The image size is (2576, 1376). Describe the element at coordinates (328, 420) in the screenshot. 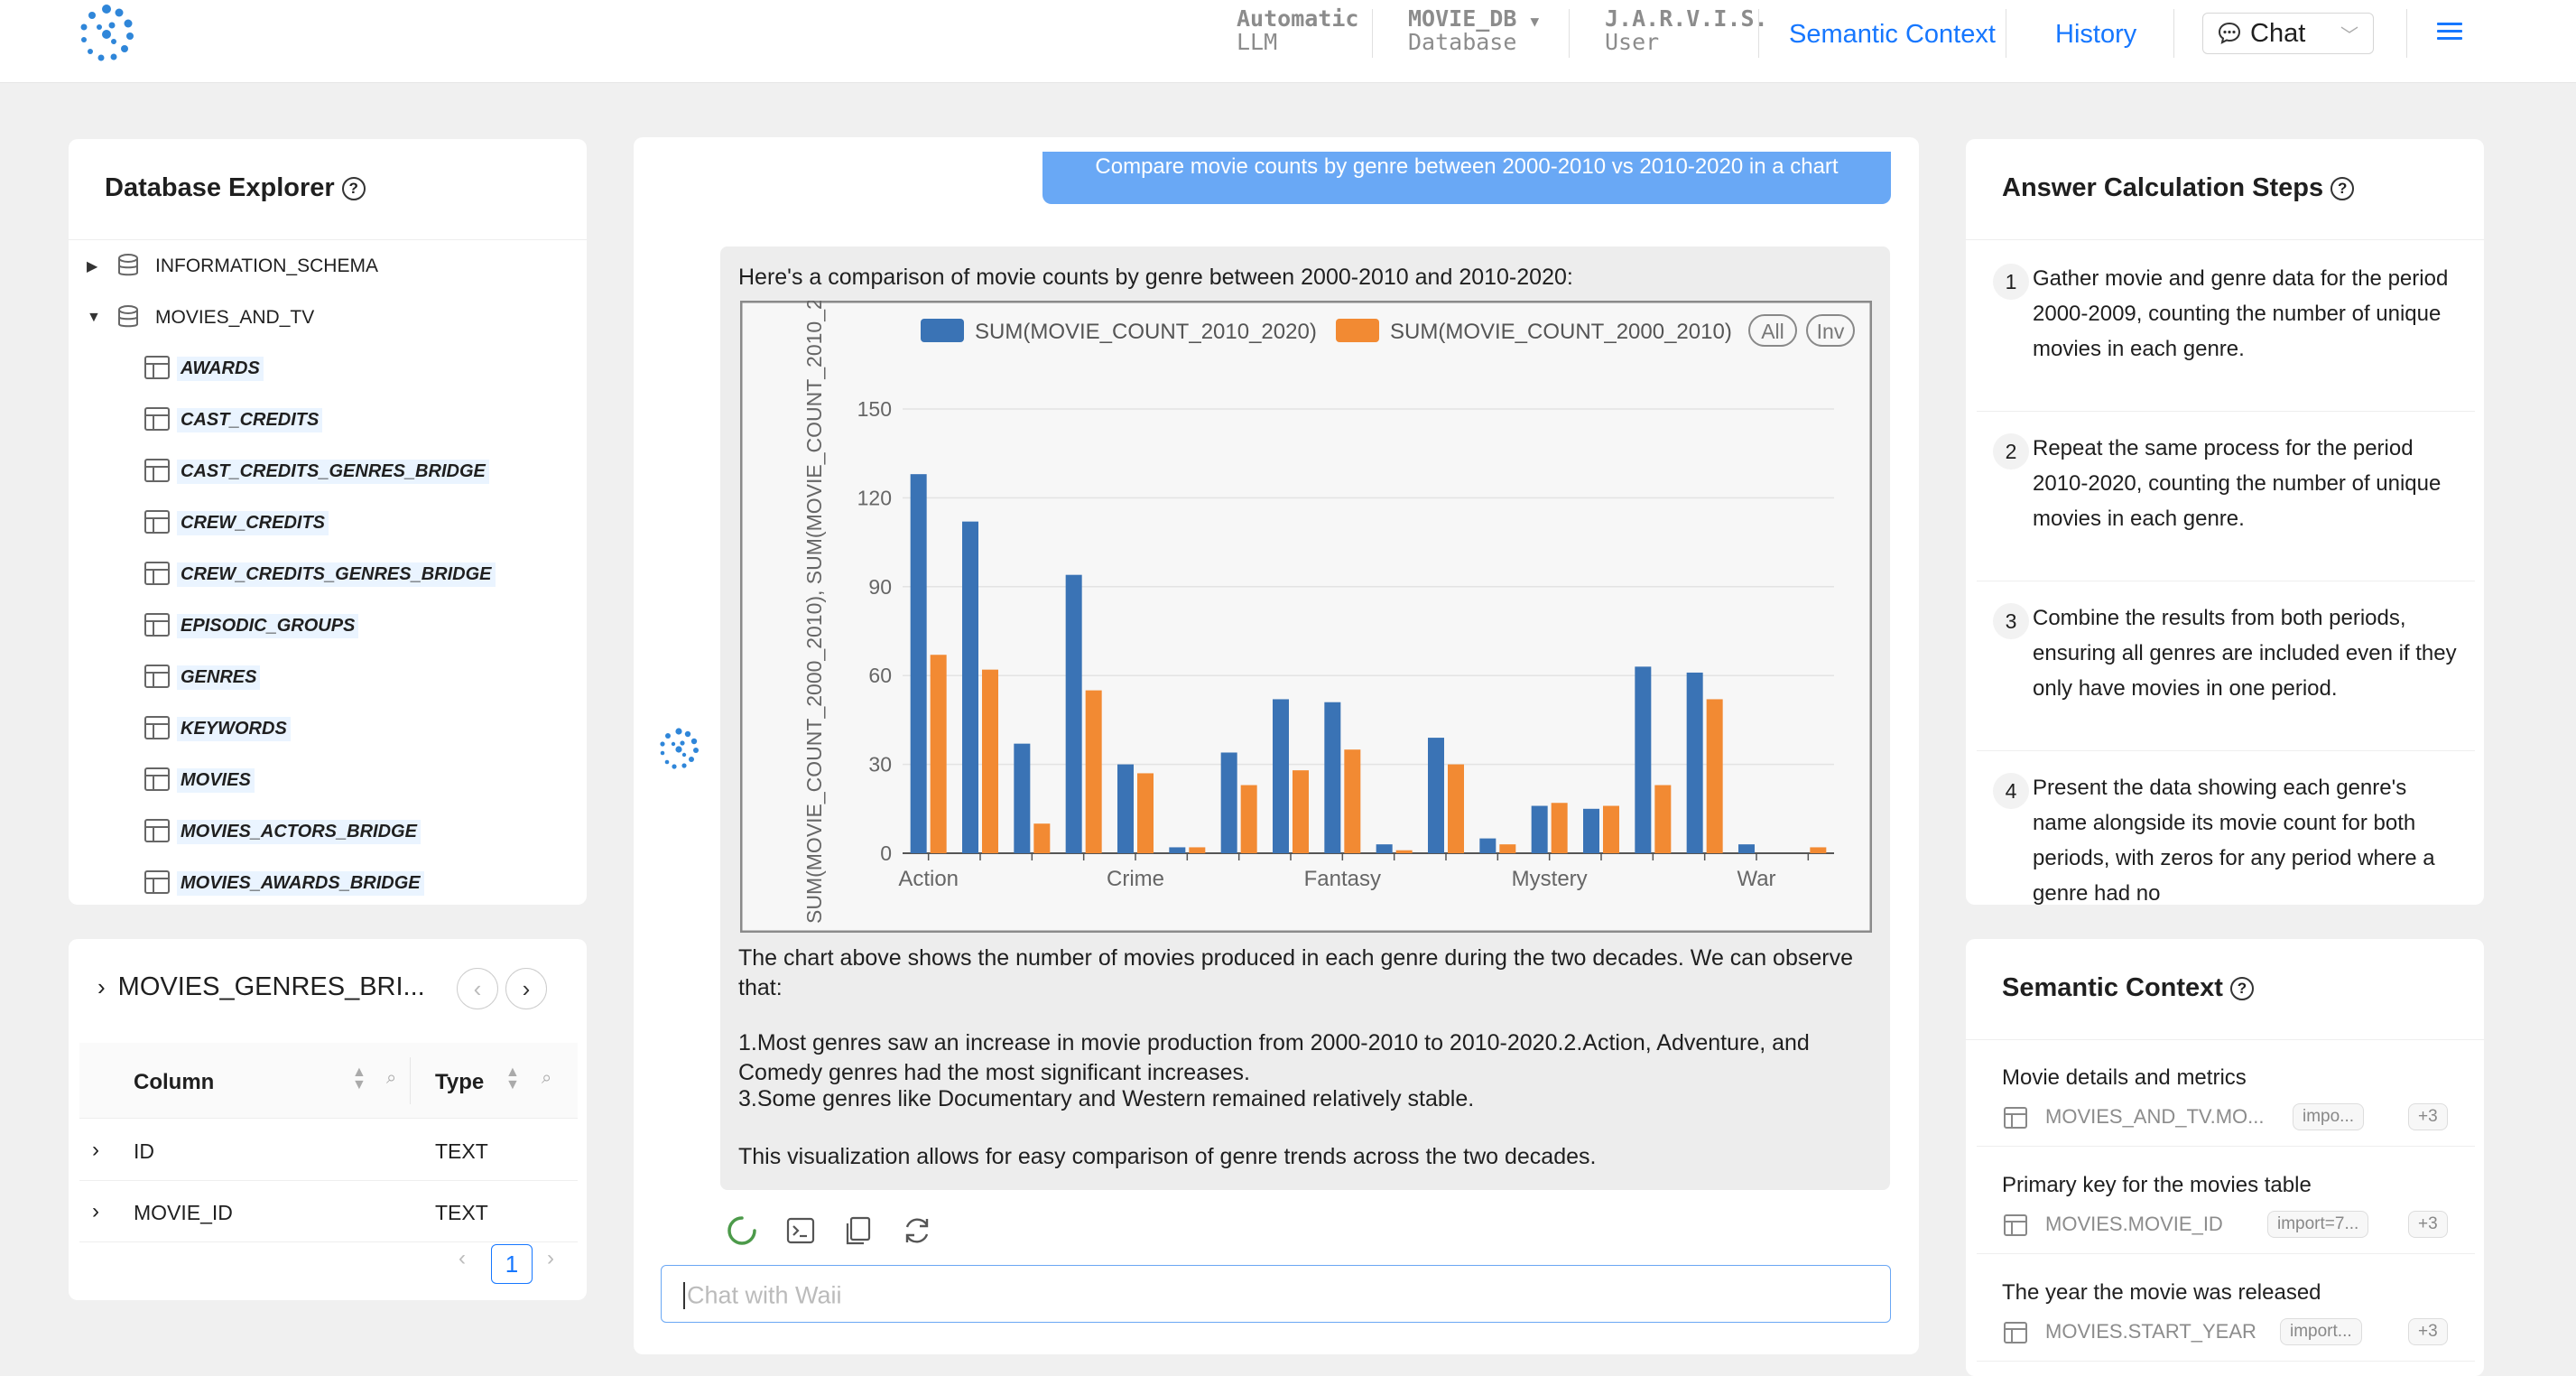

I see `table-node: CAST_CREDITS` at that location.